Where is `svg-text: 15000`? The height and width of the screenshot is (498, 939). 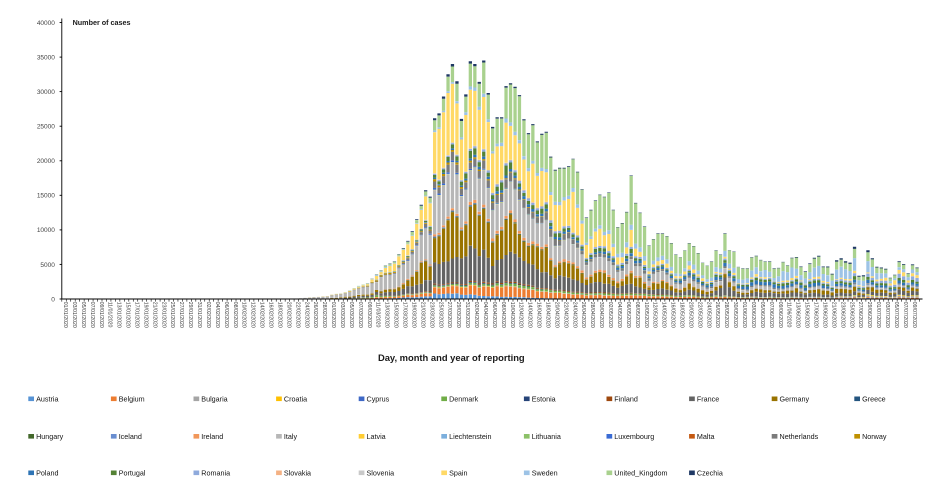 svg-text: 15000 is located at coordinates (46, 196).